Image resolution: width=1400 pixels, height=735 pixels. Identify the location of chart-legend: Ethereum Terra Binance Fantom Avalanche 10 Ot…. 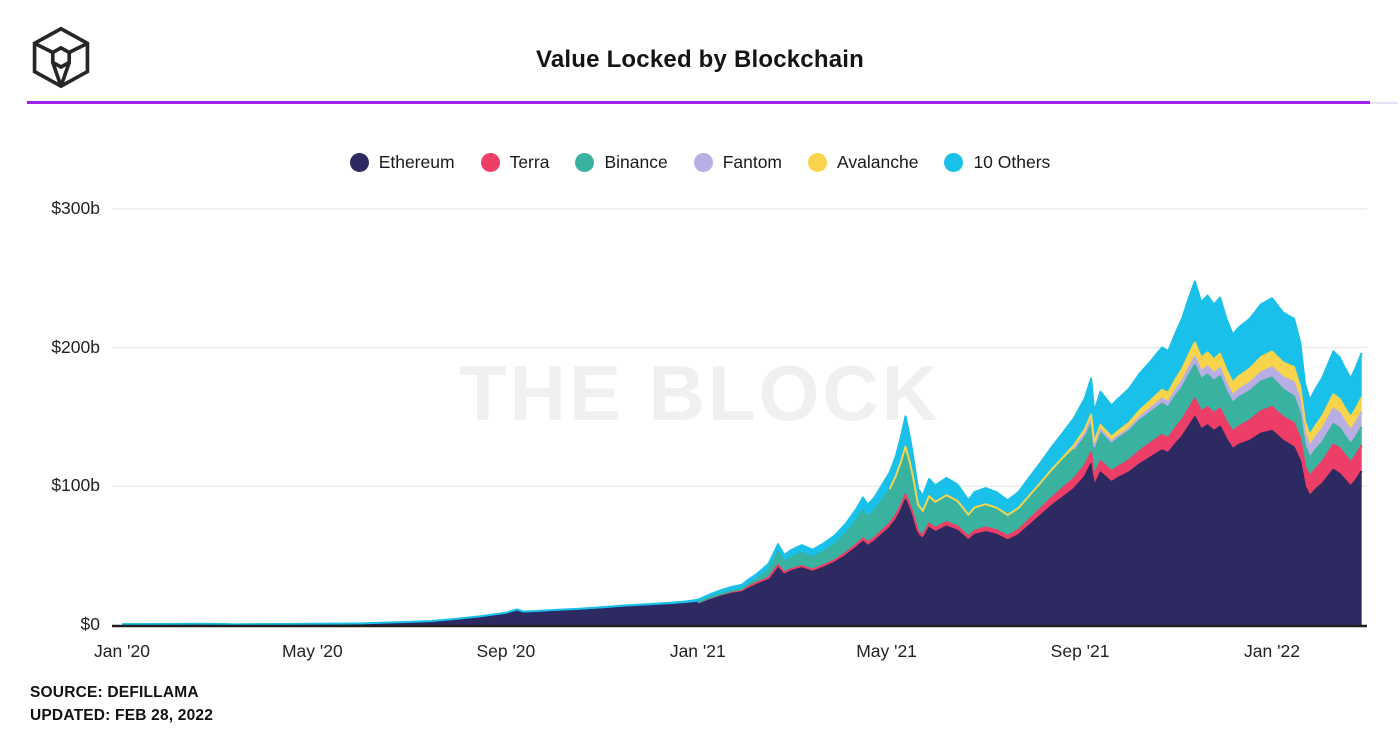
(700, 162).